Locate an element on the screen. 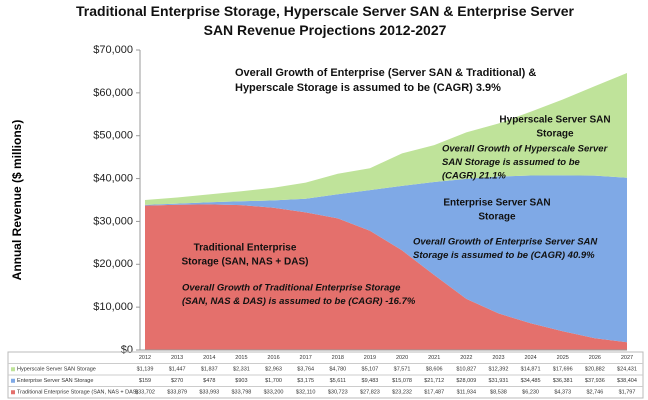 This screenshot has width=648, height=400. table-header: 2018 is located at coordinates (338, 358).